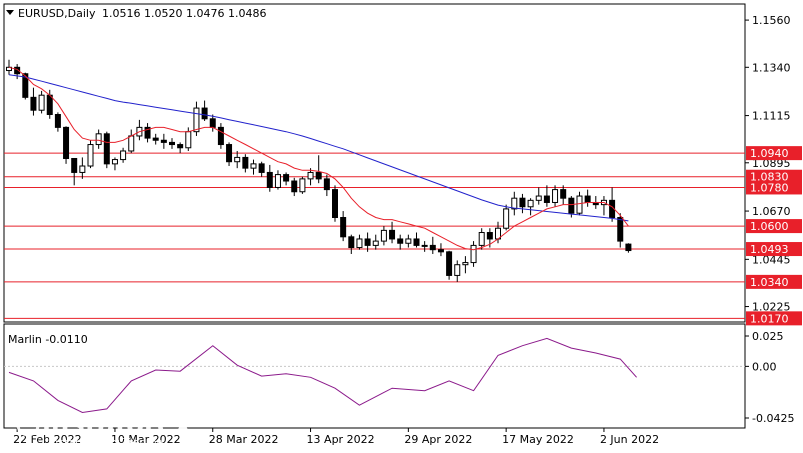 This screenshot has width=803, height=453. What do you see at coordinates (10, 12) in the screenshot?
I see `collapse-triangle-icon` at bounding box center [10, 12].